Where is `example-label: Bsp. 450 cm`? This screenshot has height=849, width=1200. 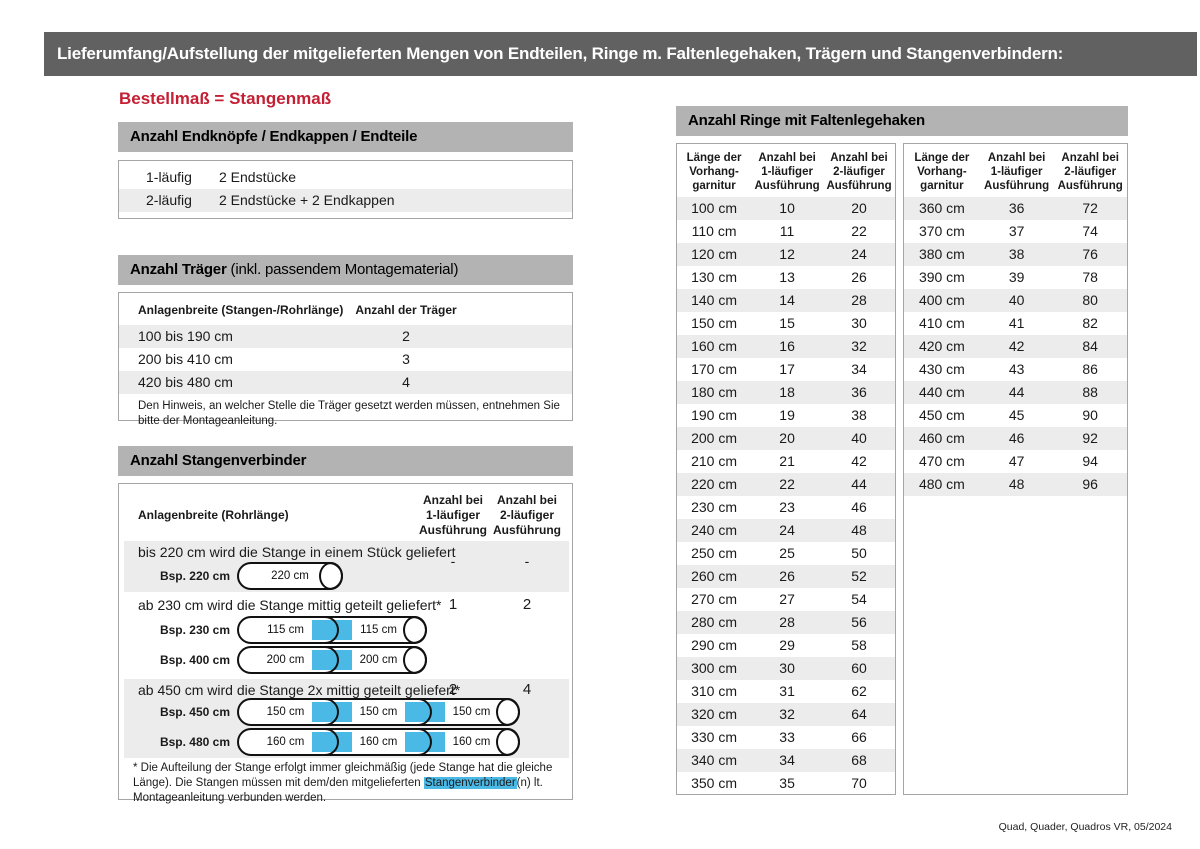 example-label: Bsp. 450 cm is located at coordinates (194, 712).